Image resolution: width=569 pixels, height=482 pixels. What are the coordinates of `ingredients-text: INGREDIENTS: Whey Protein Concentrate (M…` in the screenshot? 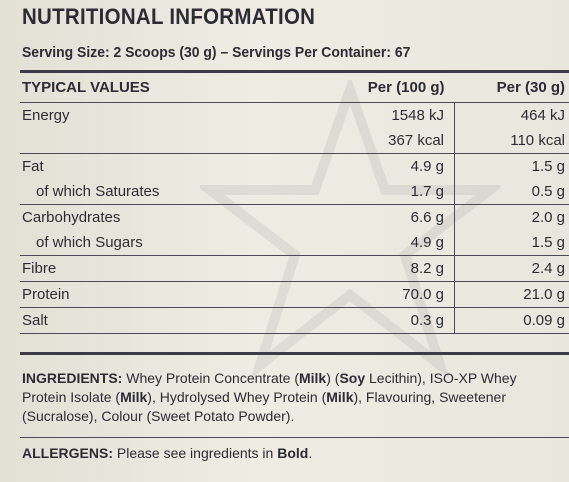 It's located at (287, 397).